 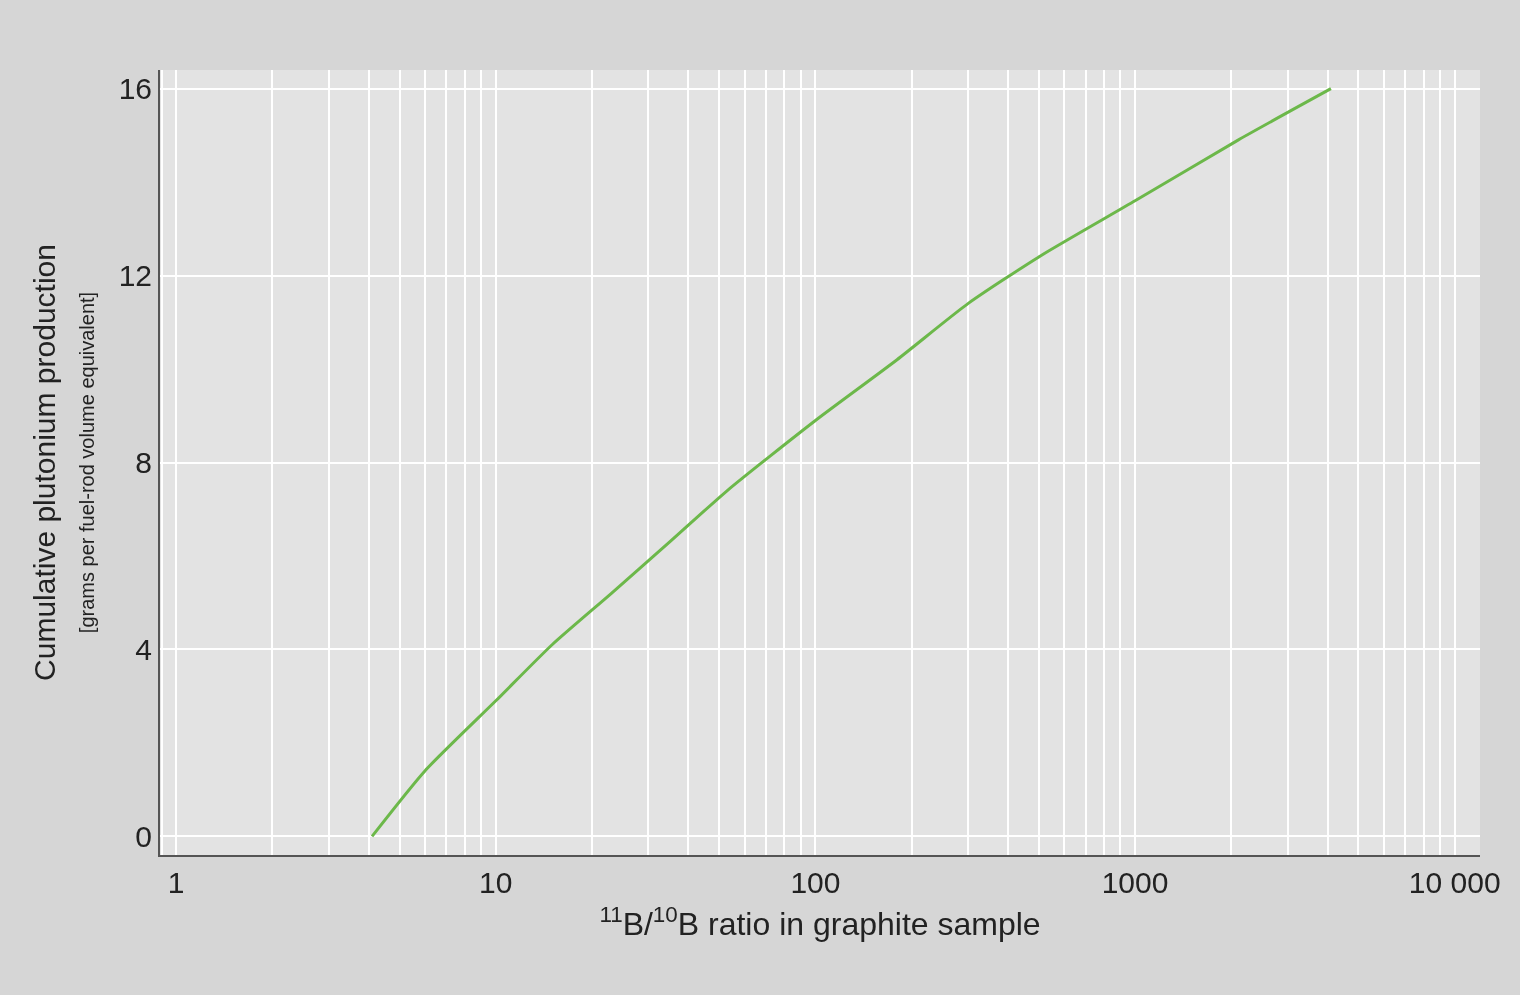 I want to click on x-tick-label: 100, so click(x=815, y=882).